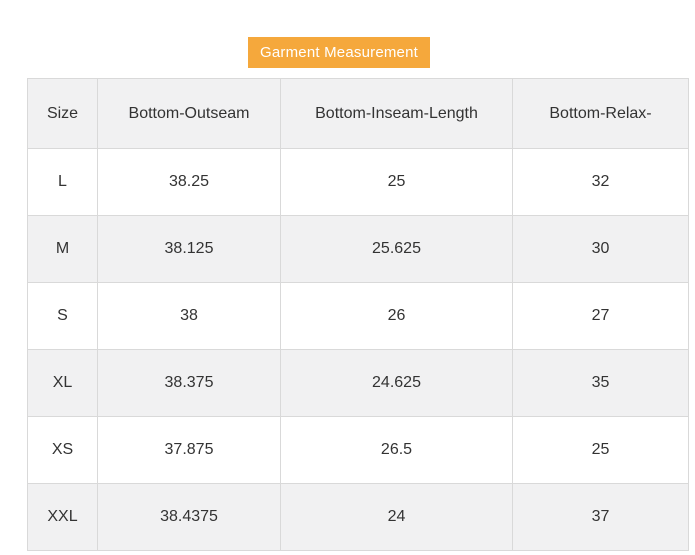 The image size is (695, 555). What do you see at coordinates (396, 249) in the screenshot?
I see `measurement-cell: 25.625` at bounding box center [396, 249].